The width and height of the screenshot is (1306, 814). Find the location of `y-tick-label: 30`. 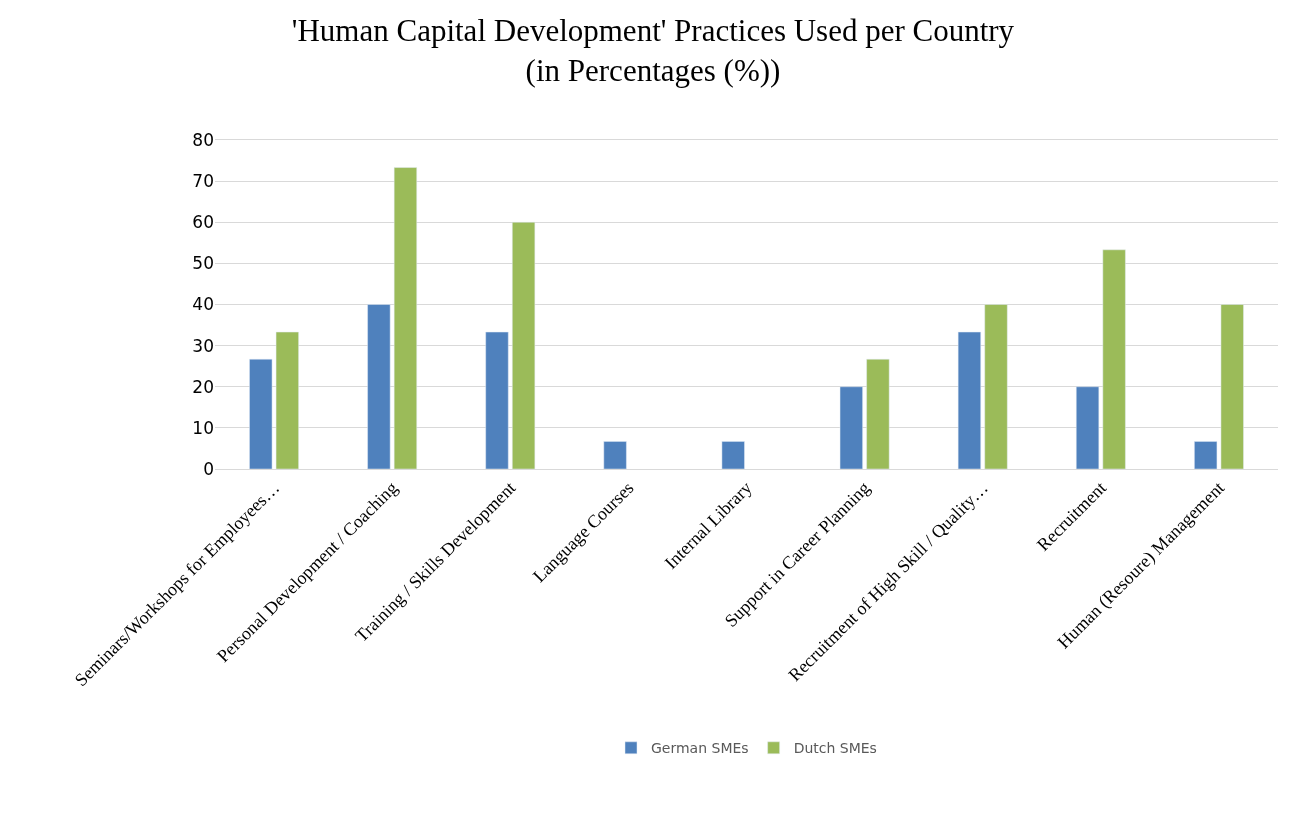

y-tick-label: 30 is located at coordinates (203, 345).